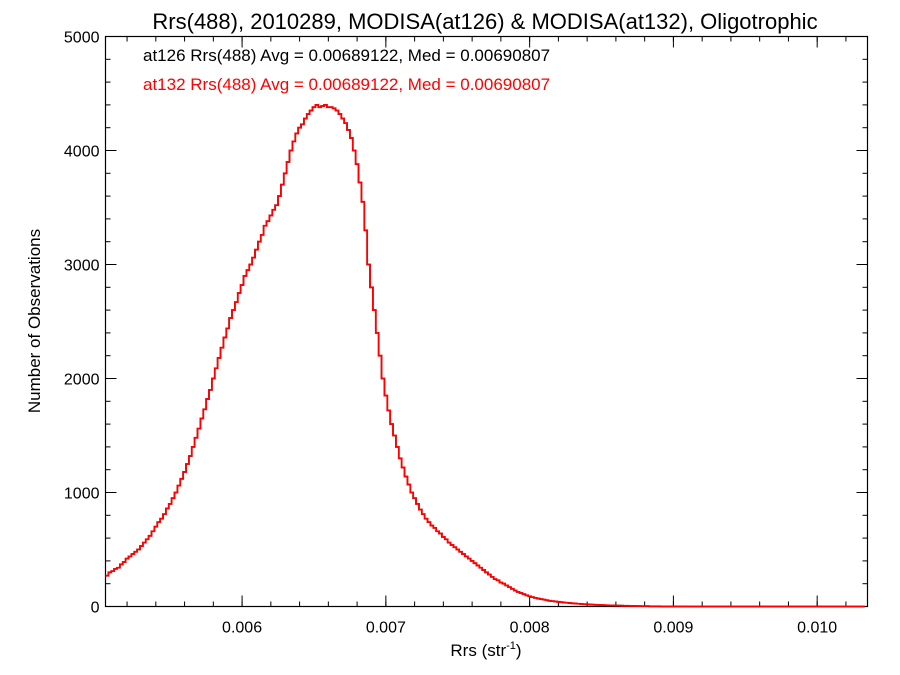  What do you see at coordinates (511, 646) in the screenshot?
I see `x-axis-label-superscript: -1` at bounding box center [511, 646].